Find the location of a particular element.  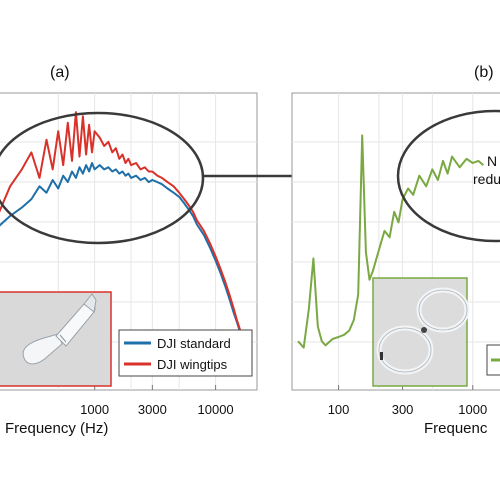

panel-b-label: (b) is located at coordinates (484, 72).